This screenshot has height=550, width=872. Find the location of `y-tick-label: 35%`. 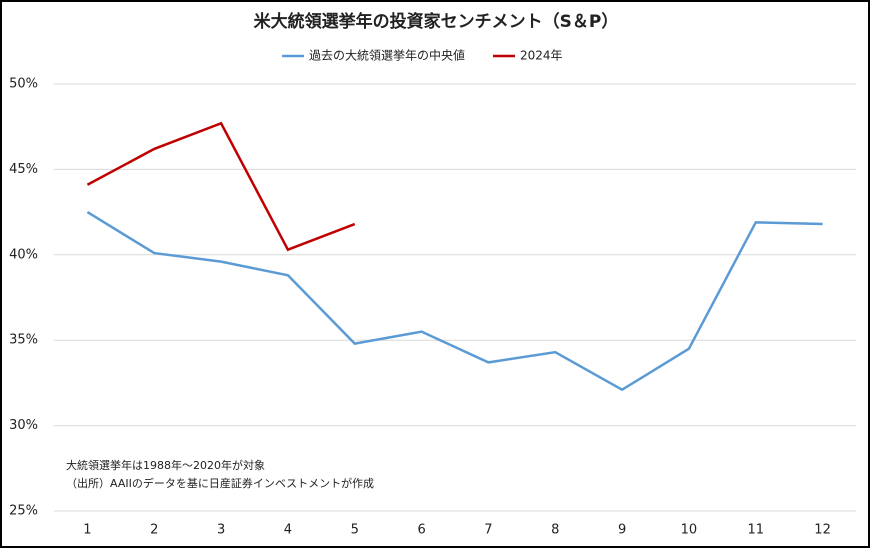

y-tick-label: 35% is located at coordinates (23, 340).